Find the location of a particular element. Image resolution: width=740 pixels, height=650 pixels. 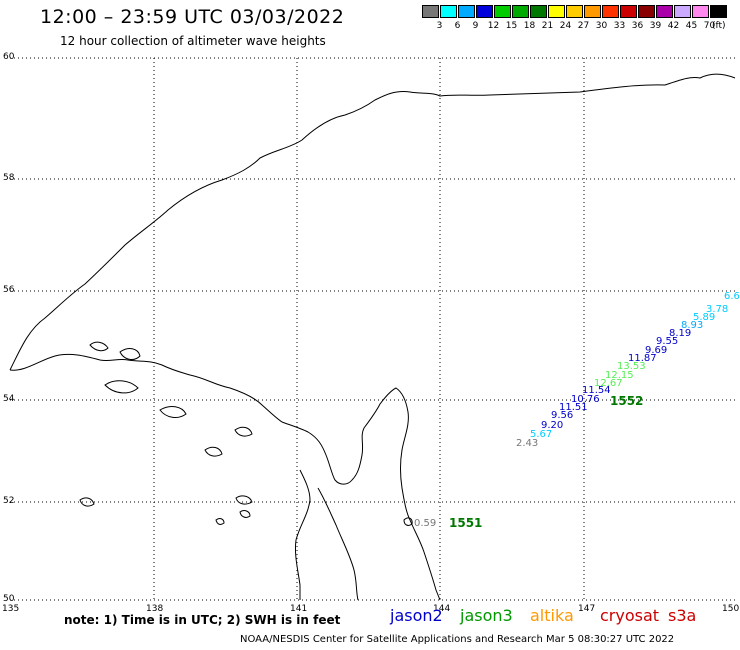

legend-label: 42 is located at coordinates (673, 26).